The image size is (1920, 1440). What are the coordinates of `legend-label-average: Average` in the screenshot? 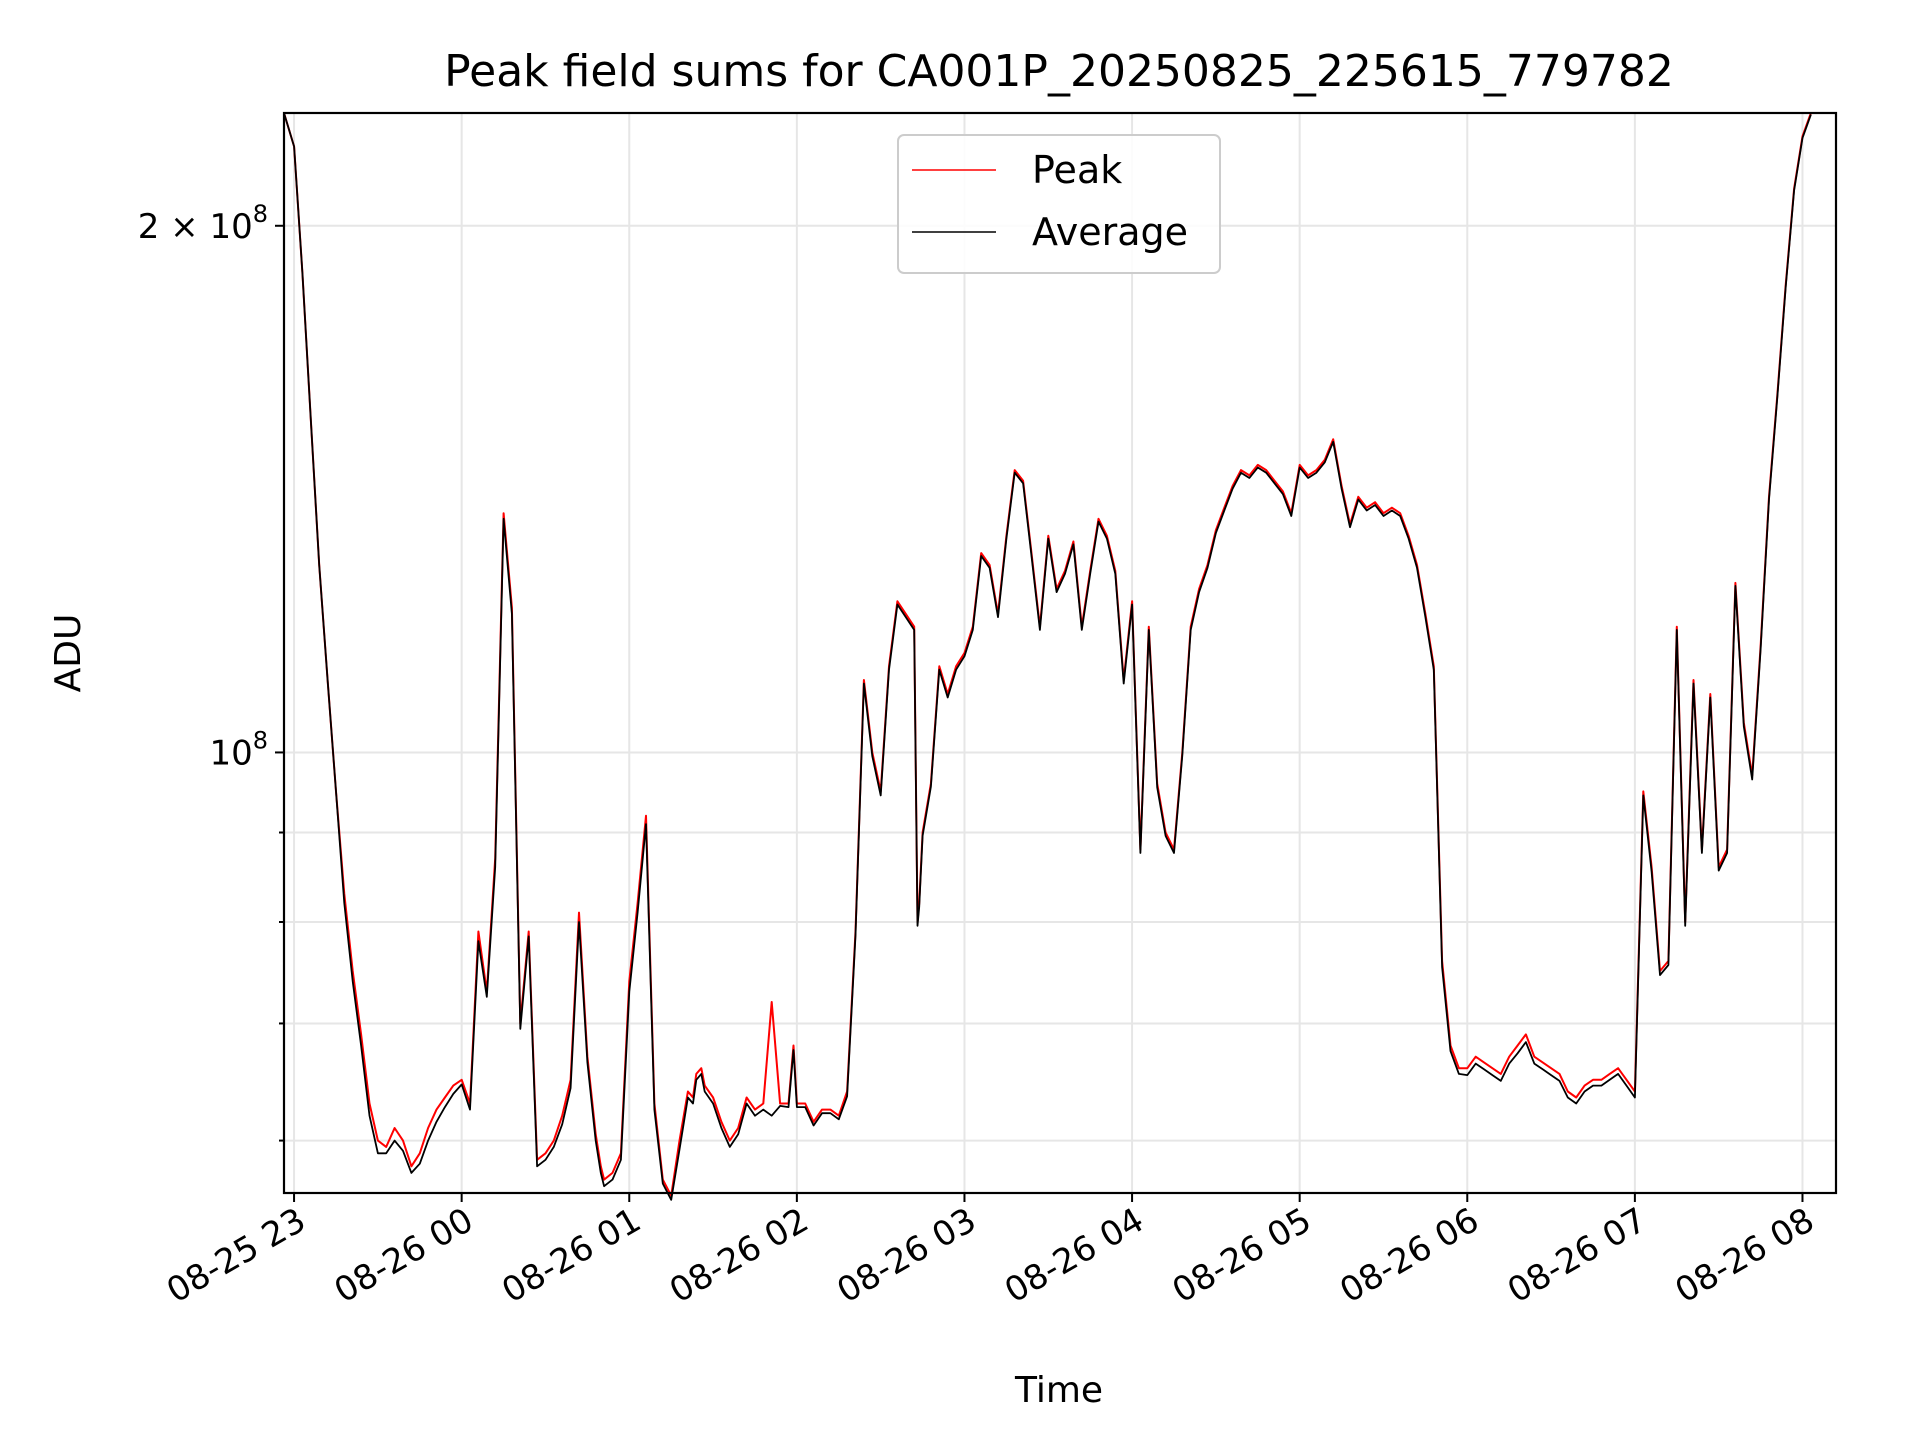 It's located at (1110, 232).